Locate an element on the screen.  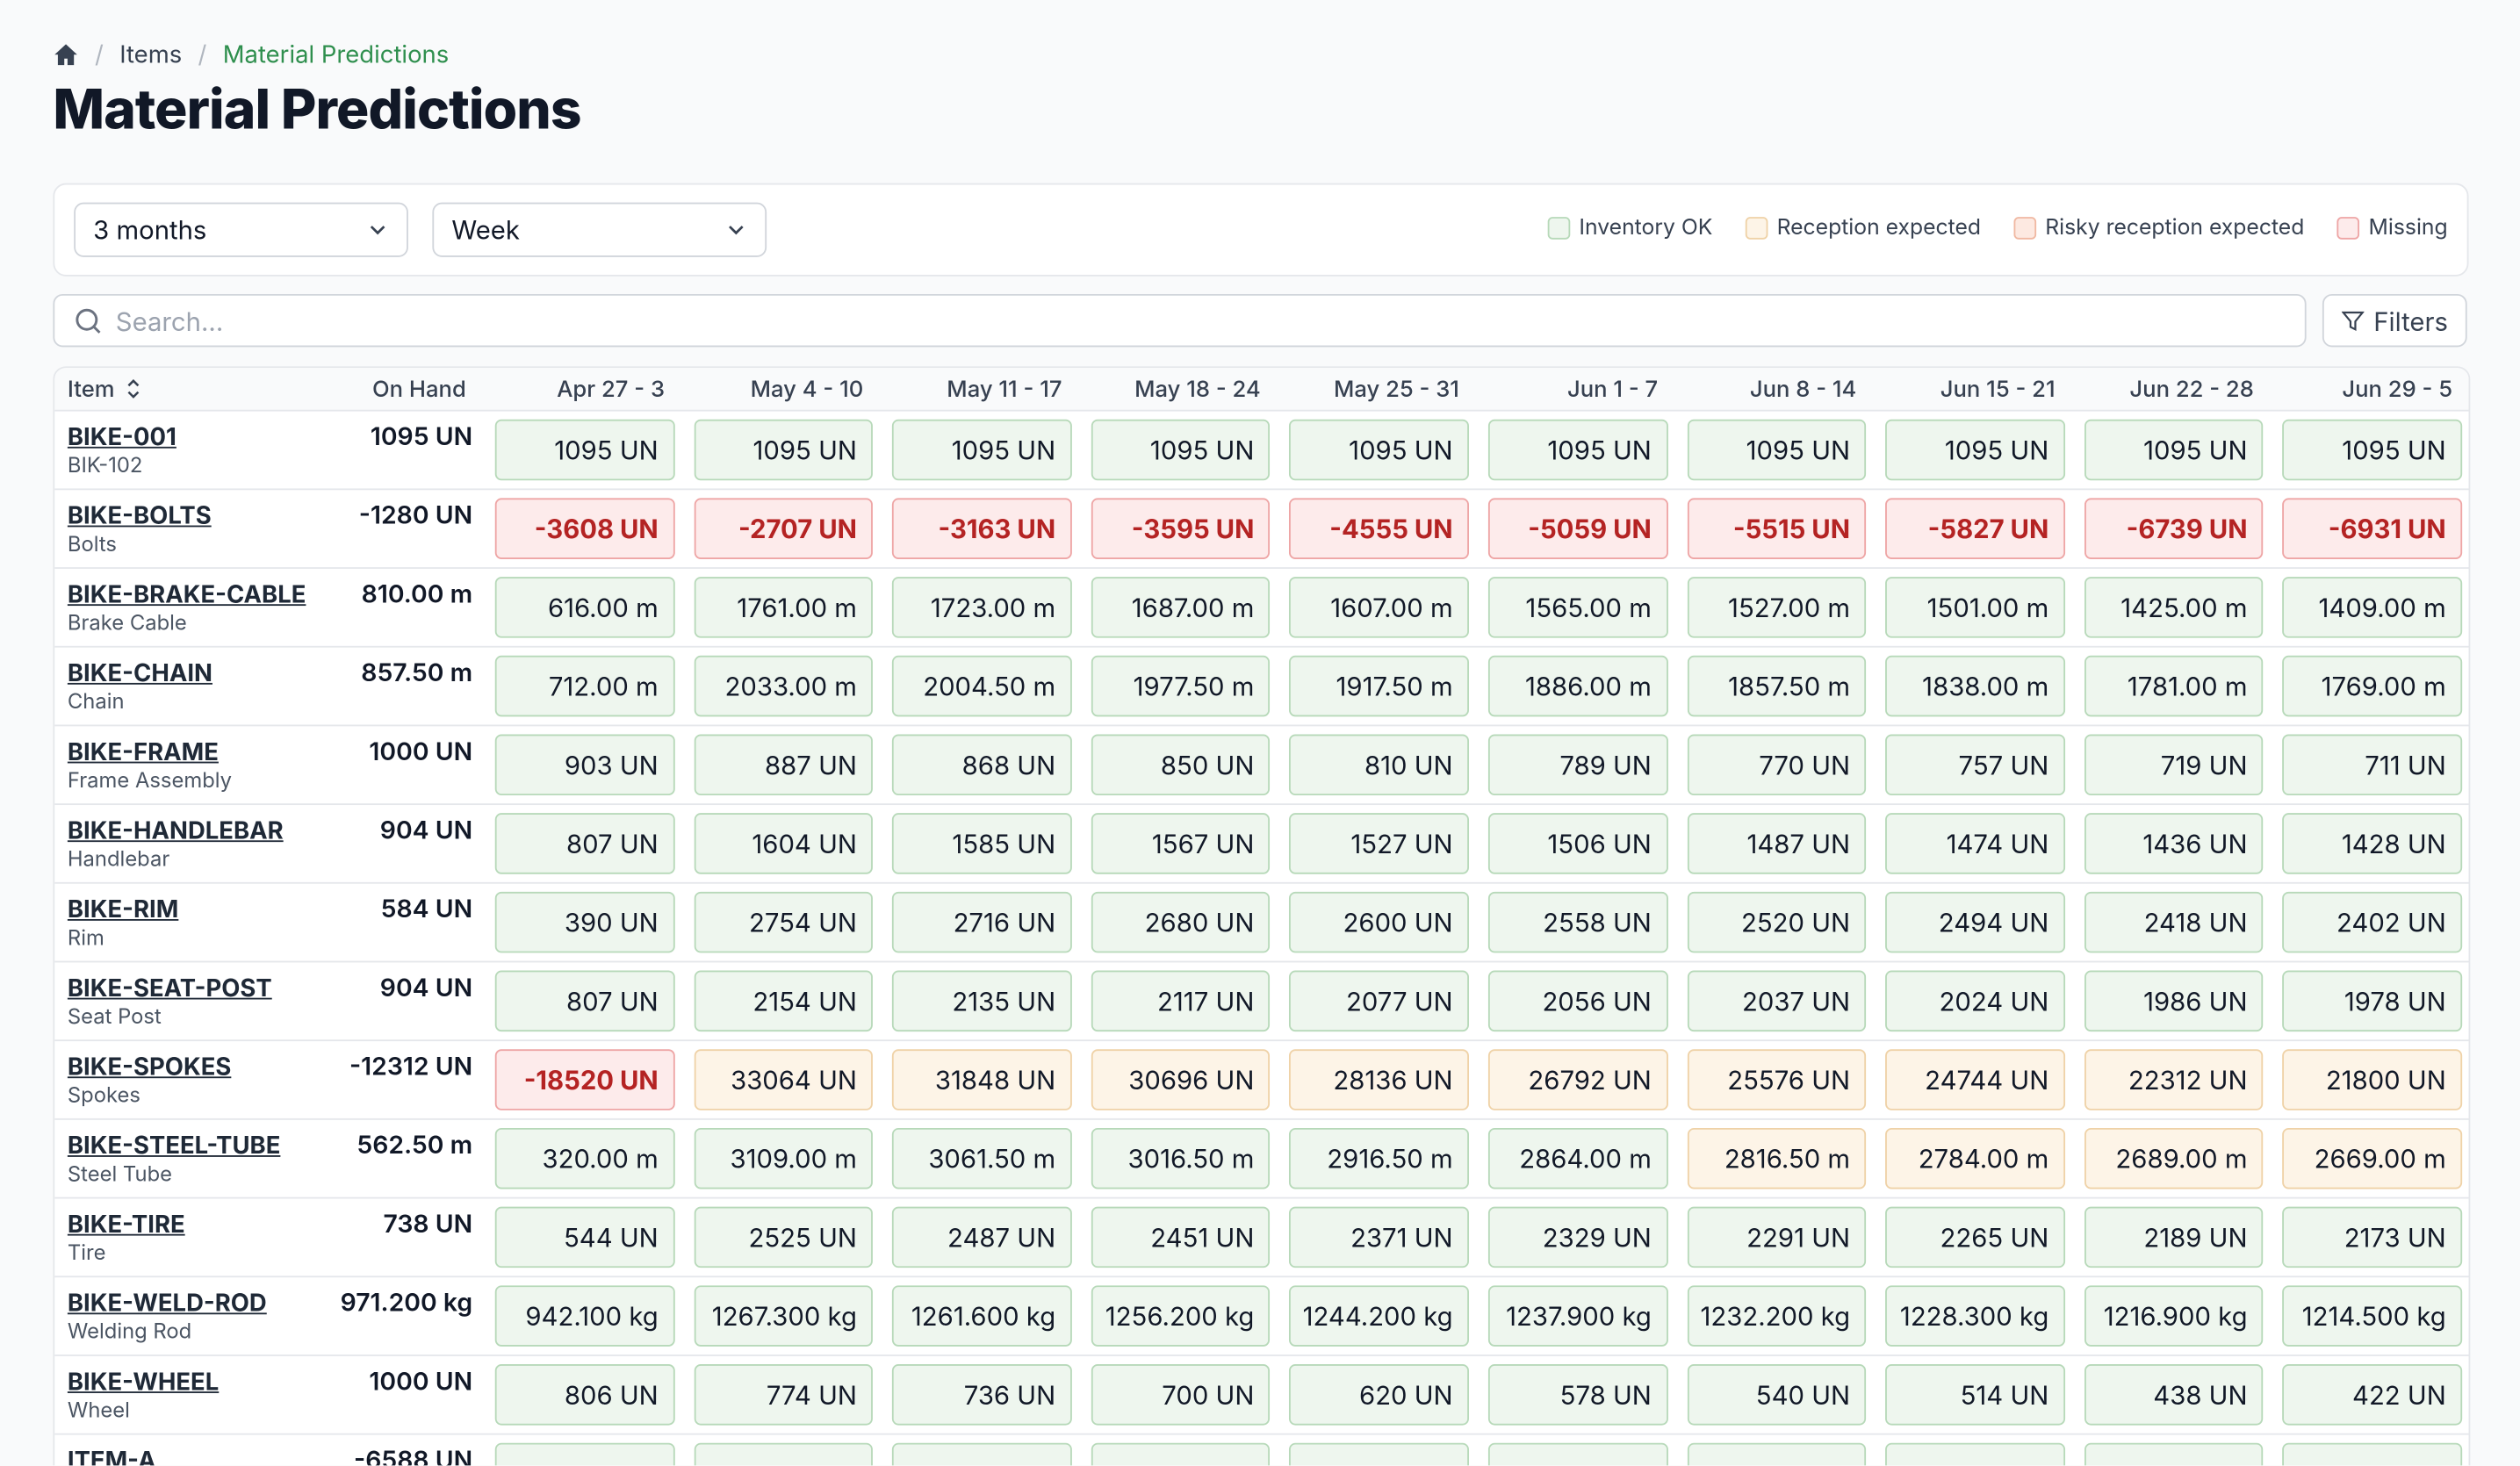
prediction-cell: 1917.50 m is located at coordinates (1379, 686).